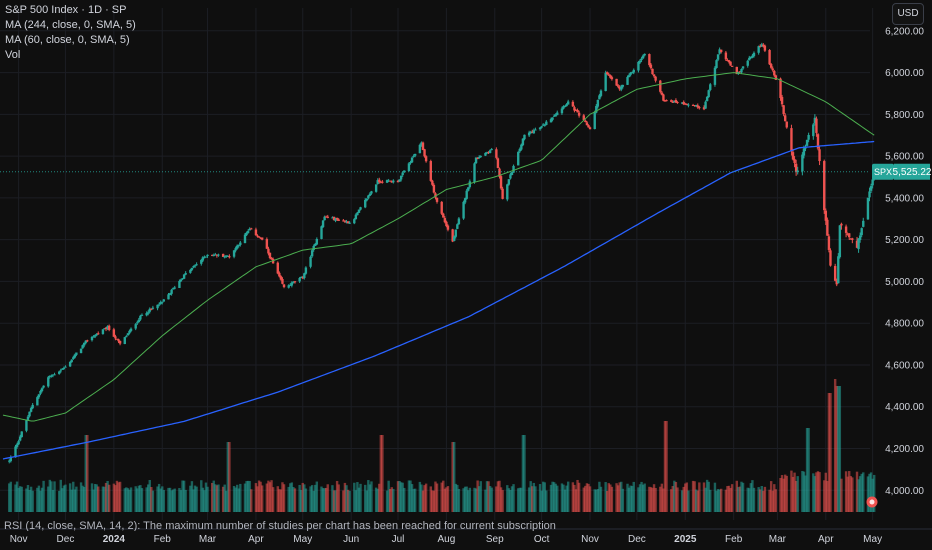  I want to click on volume-legend: Vol, so click(13, 55).